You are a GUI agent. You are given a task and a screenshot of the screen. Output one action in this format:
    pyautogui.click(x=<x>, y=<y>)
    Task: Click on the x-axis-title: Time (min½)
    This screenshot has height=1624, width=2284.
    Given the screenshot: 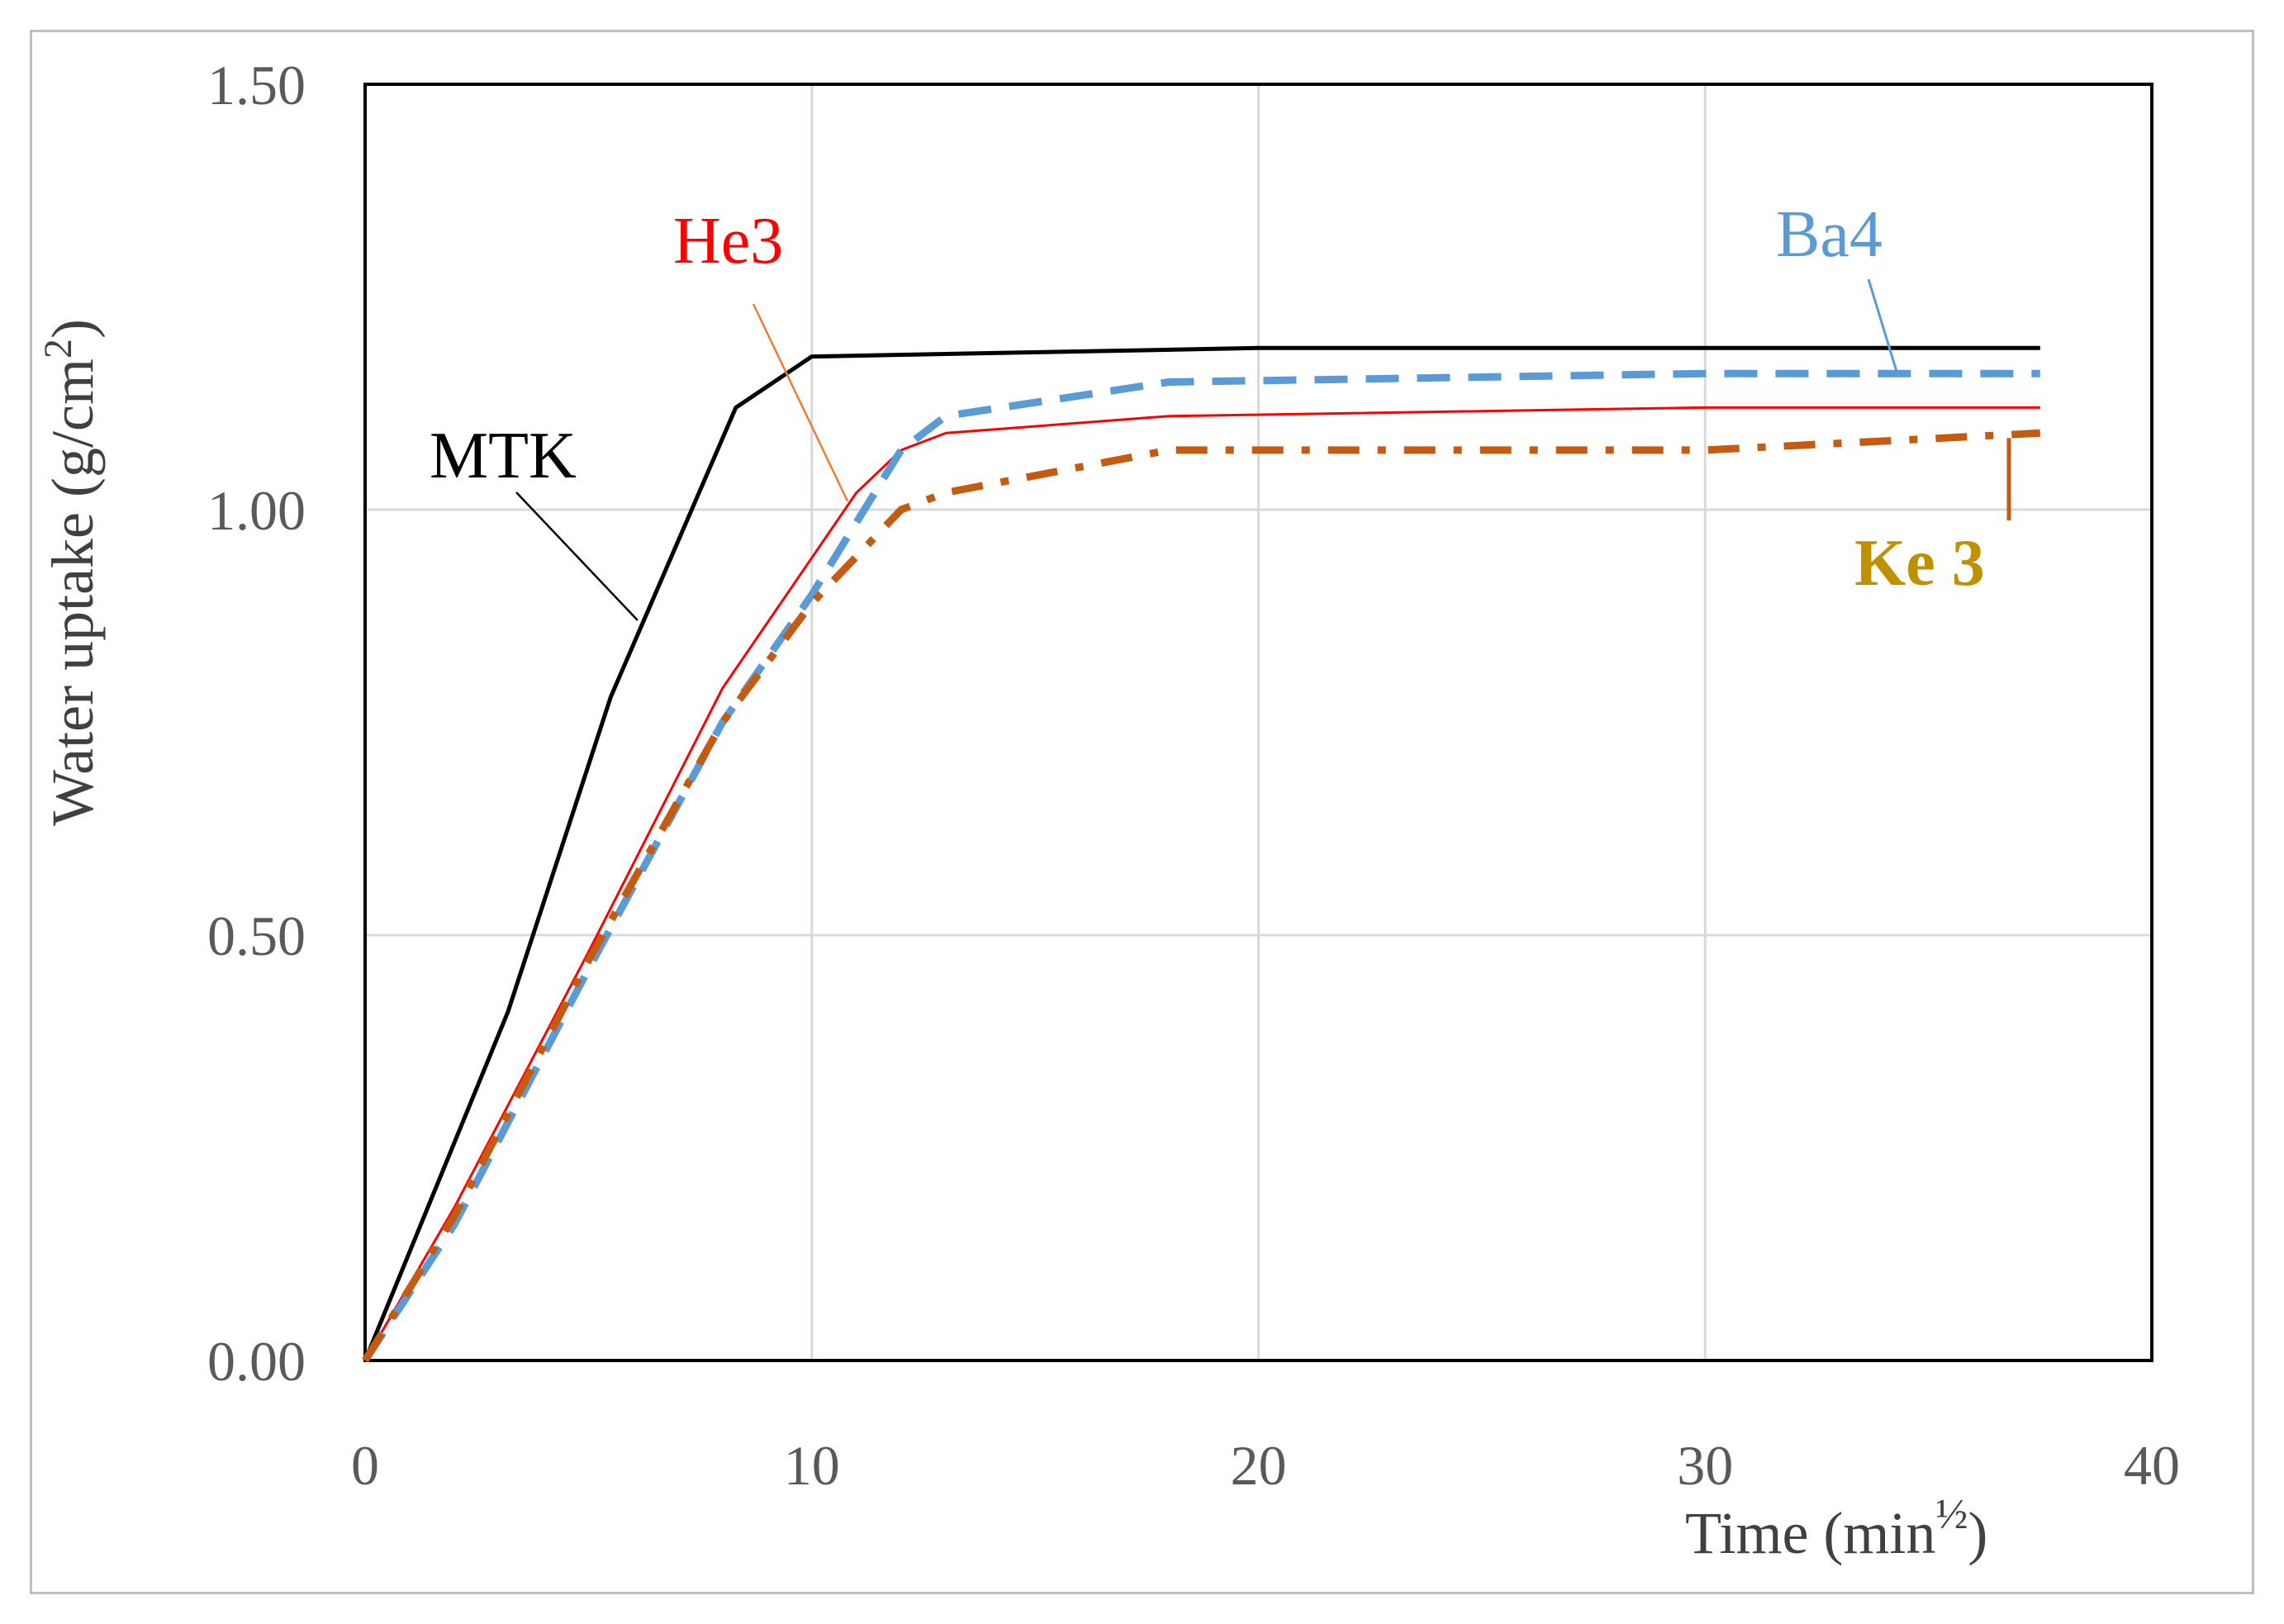 What is the action you would take?
    pyautogui.click(x=1836, y=1528)
    